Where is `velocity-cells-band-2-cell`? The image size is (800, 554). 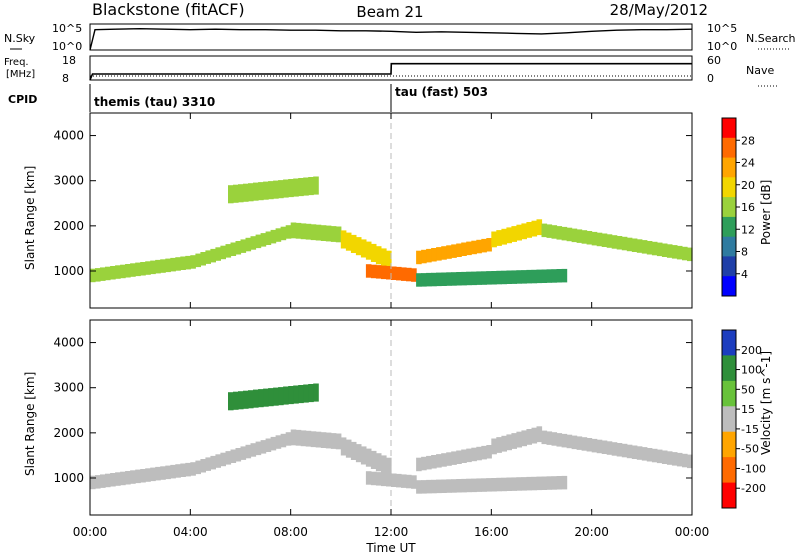 velocity-cells-band-2-cell is located at coordinates (308, 438).